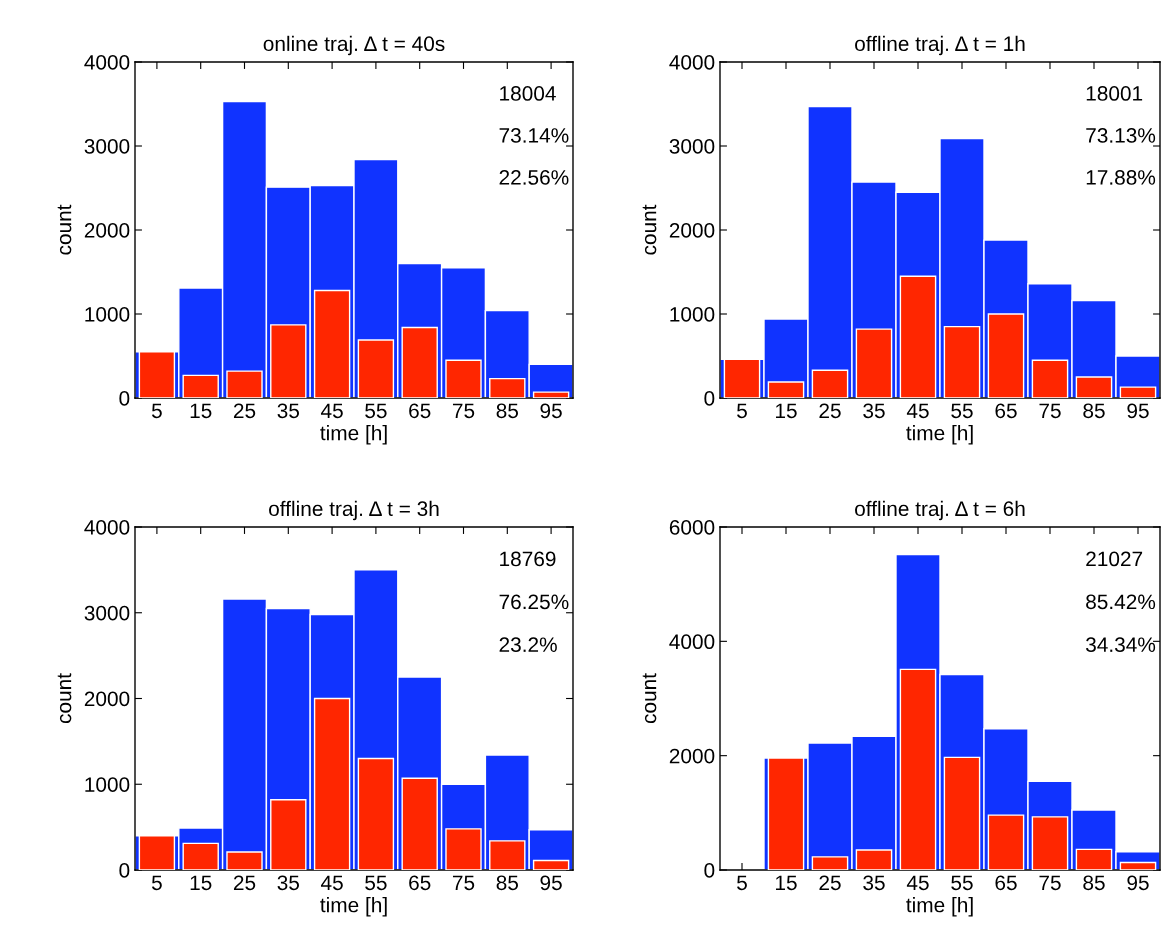 The image size is (1163, 947). I want to click on chart-title: offline traj. Δ t = 1h, so click(940, 45).